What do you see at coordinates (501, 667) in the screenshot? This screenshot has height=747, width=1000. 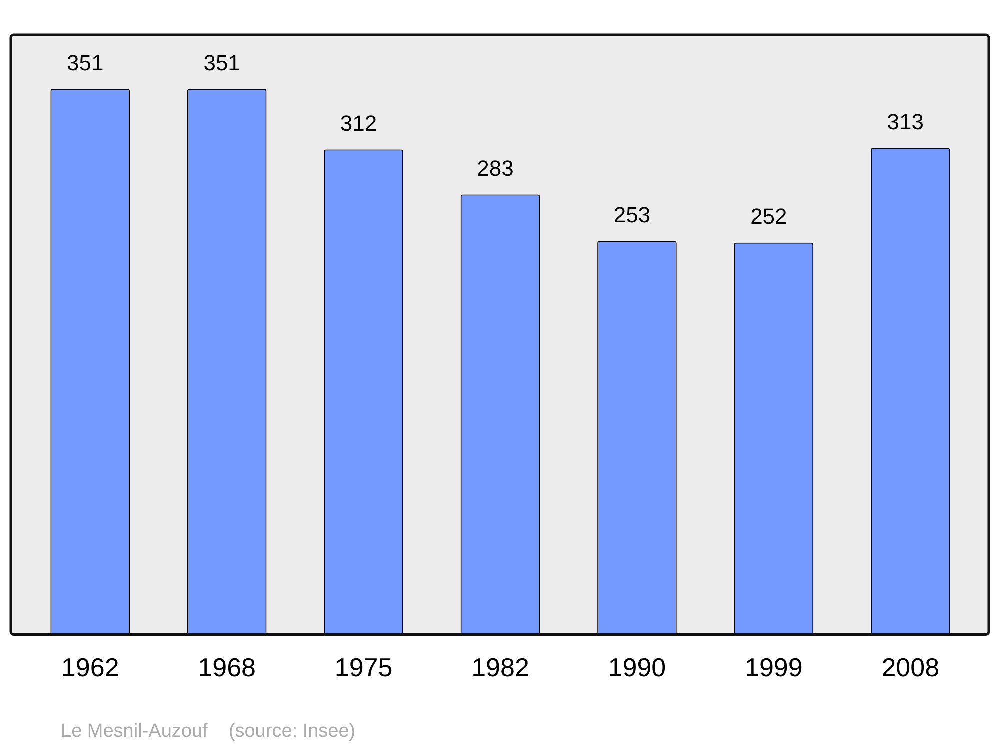 I see `x-tick-label: 1982` at bounding box center [501, 667].